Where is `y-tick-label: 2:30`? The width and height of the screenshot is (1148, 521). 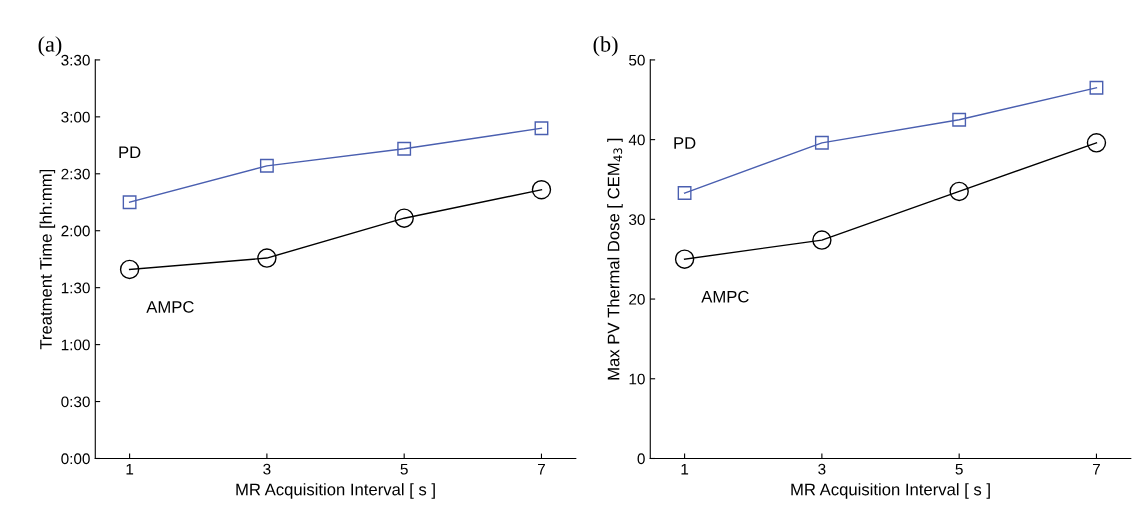
y-tick-label: 2:30 is located at coordinates (75, 174).